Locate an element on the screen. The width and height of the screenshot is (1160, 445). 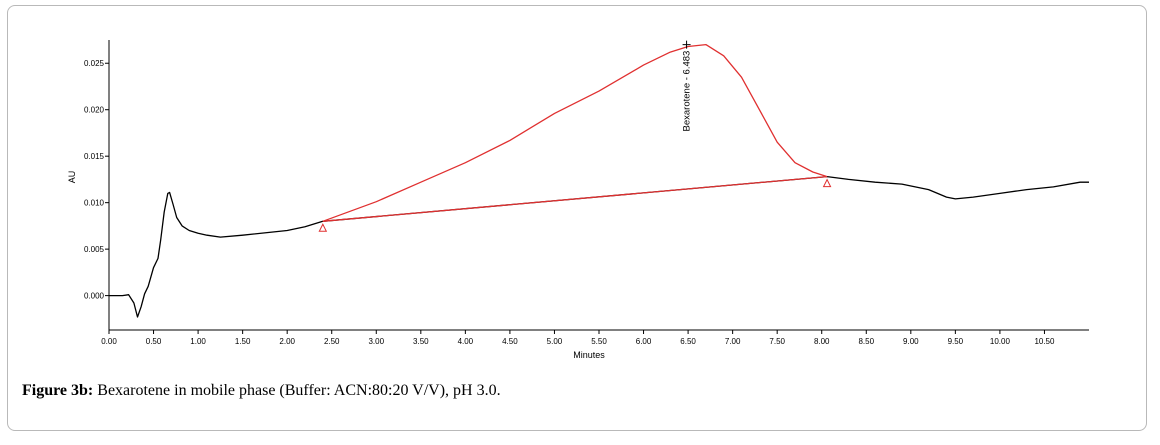
x-tick-label-18: 9.00 is located at coordinates (911, 341).